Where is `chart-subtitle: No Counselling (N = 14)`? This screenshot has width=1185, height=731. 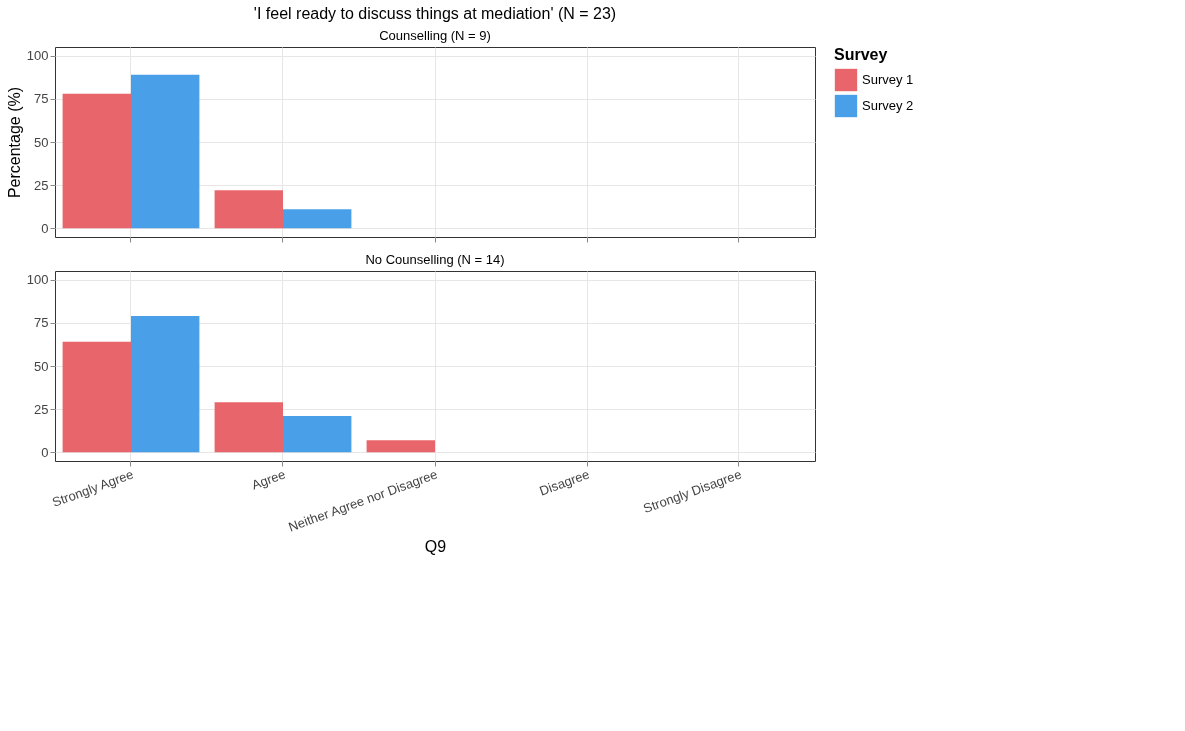 chart-subtitle: No Counselling (N = 14) is located at coordinates (435, 259).